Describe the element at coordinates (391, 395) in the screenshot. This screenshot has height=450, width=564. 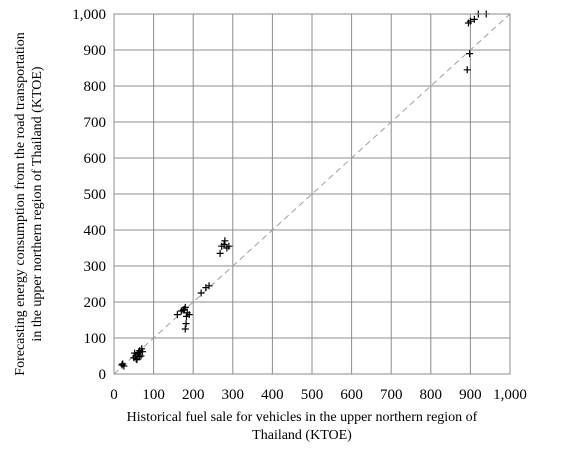
I see `x-tick-label: 700` at that location.